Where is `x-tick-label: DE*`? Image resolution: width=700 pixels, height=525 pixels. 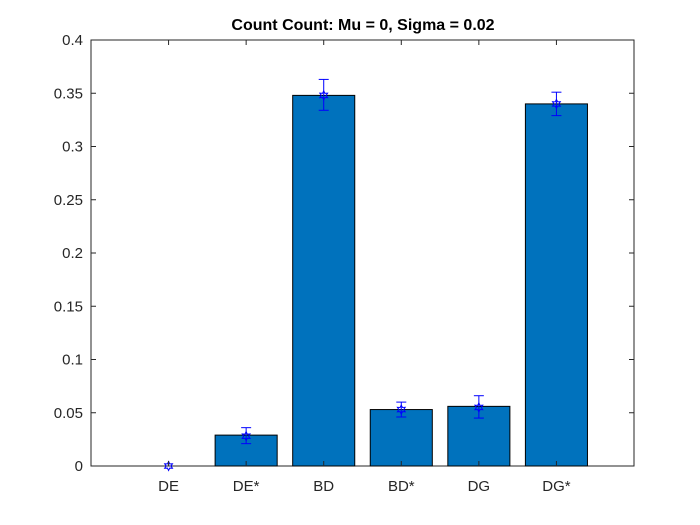 x-tick-label: DE* is located at coordinates (246, 486).